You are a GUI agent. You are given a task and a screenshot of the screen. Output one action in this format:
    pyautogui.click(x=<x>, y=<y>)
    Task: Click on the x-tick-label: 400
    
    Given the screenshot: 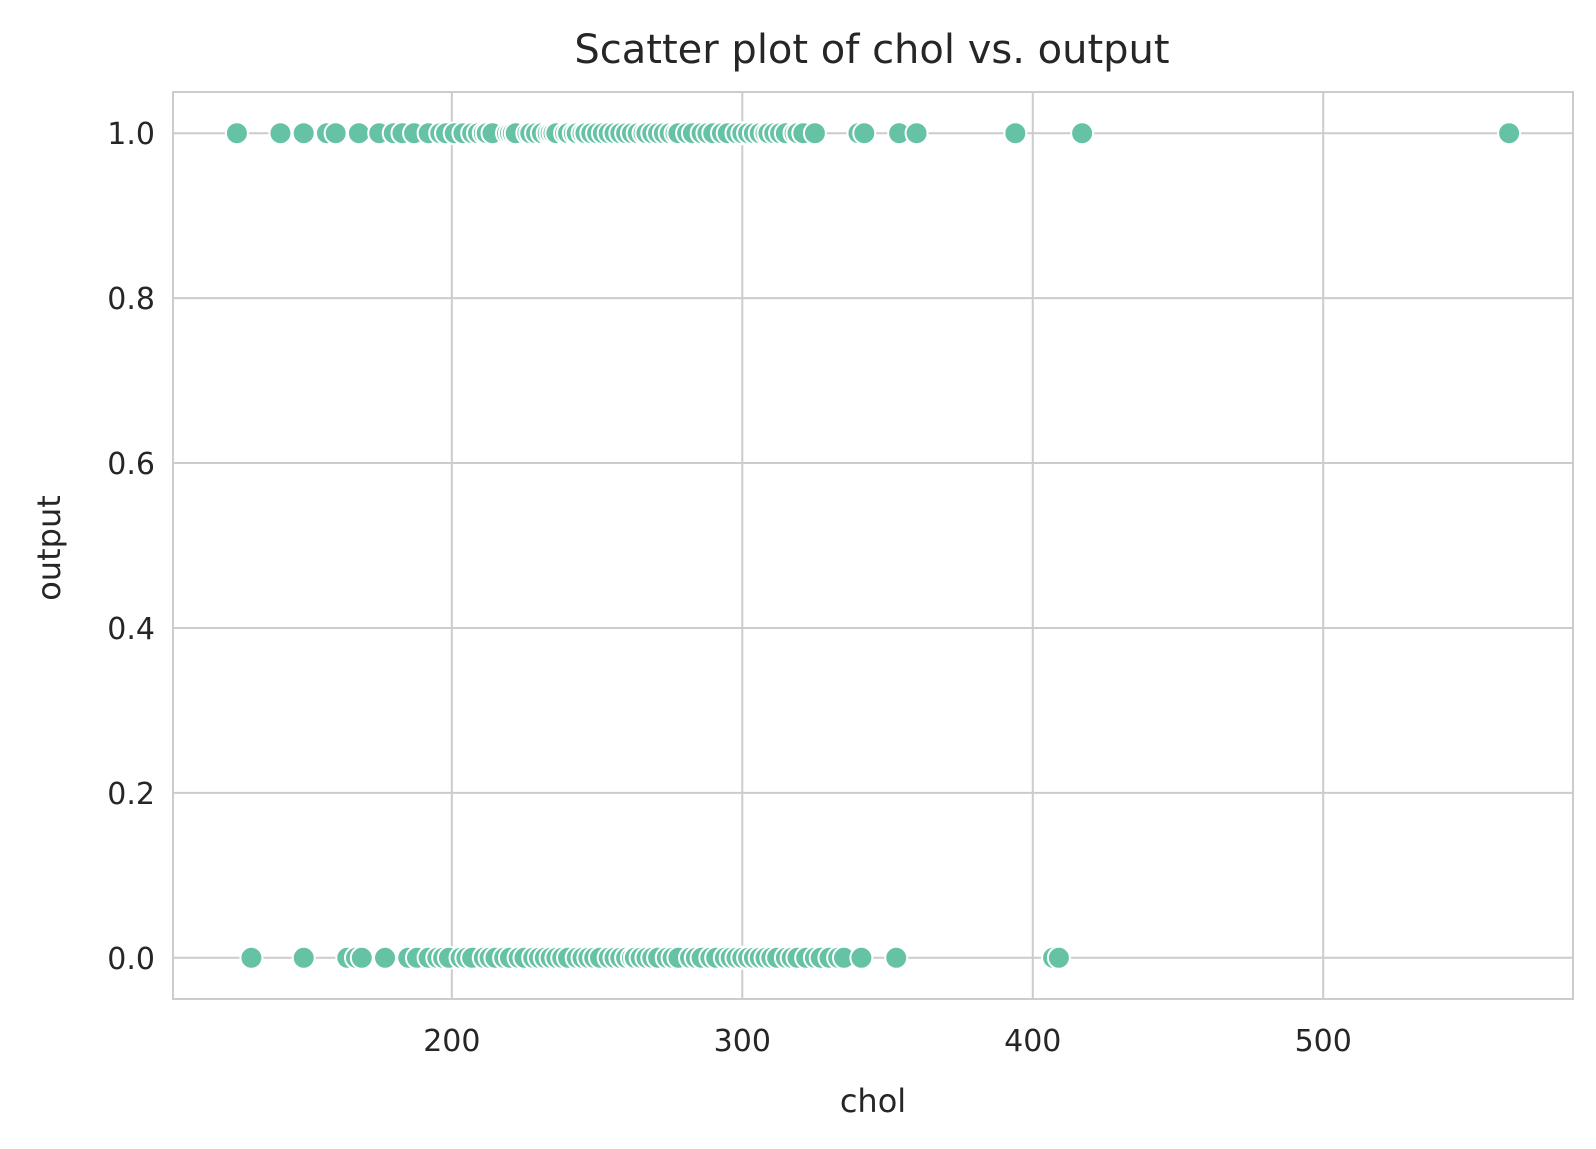 What is the action you would take?
    pyautogui.click(x=1032, y=1041)
    